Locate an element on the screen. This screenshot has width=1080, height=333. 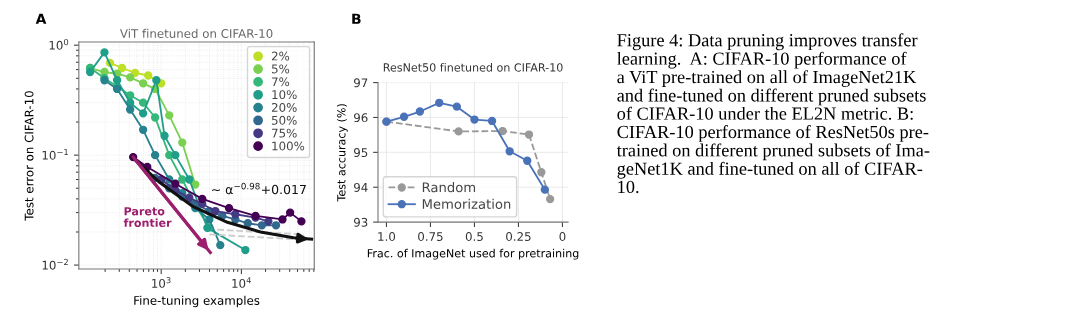
legend-label: 2% is located at coordinates (280, 56).